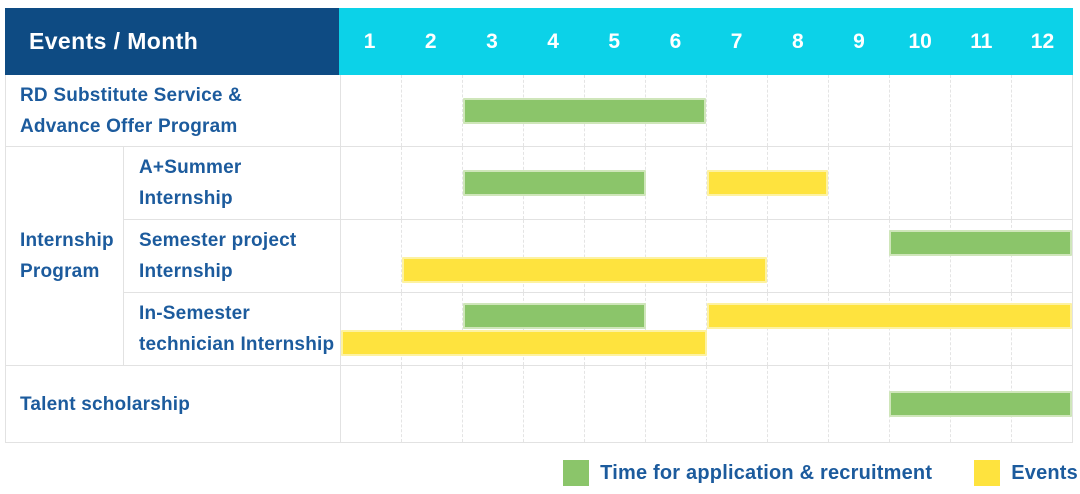  What do you see at coordinates (232, 183) in the screenshot?
I see `row-label: A+Summer Internship` at bounding box center [232, 183].